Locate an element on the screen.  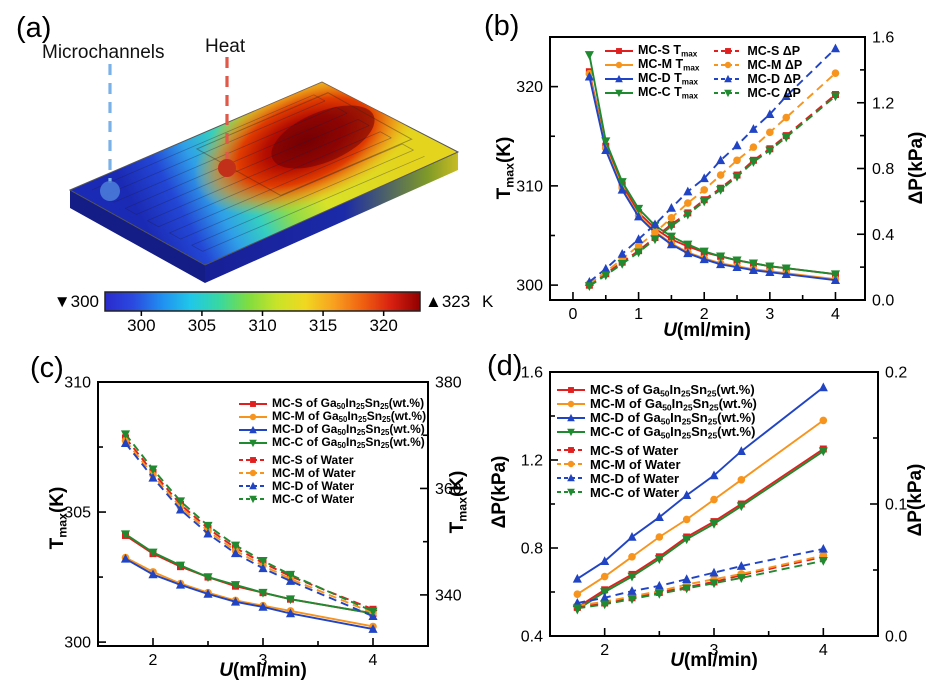
panel-d-letter: (d) is located at coordinates (505, 366).